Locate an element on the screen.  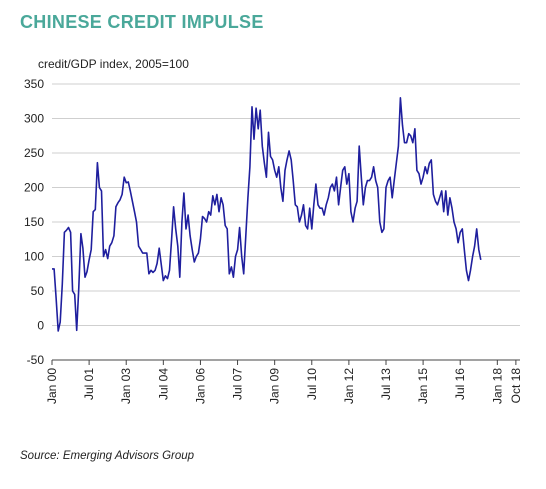
x-tick-label: Jan 00 is located at coordinates (52, 386).